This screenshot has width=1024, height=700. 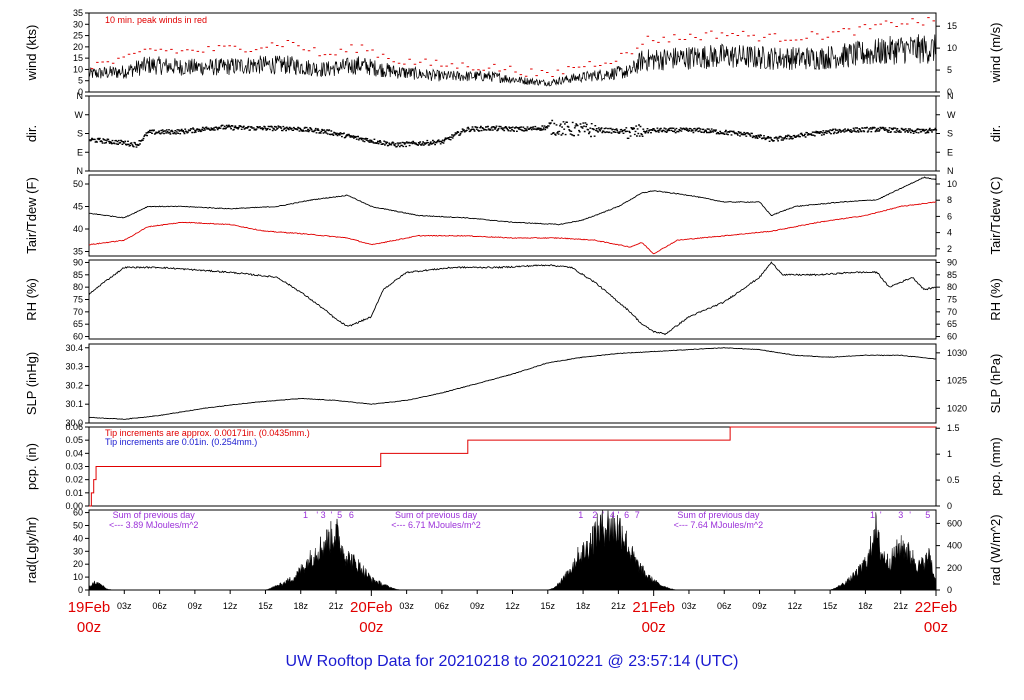 What do you see at coordinates (78, 207) in the screenshot?
I see `temp-left-tick-label: 45` at bounding box center [78, 207].